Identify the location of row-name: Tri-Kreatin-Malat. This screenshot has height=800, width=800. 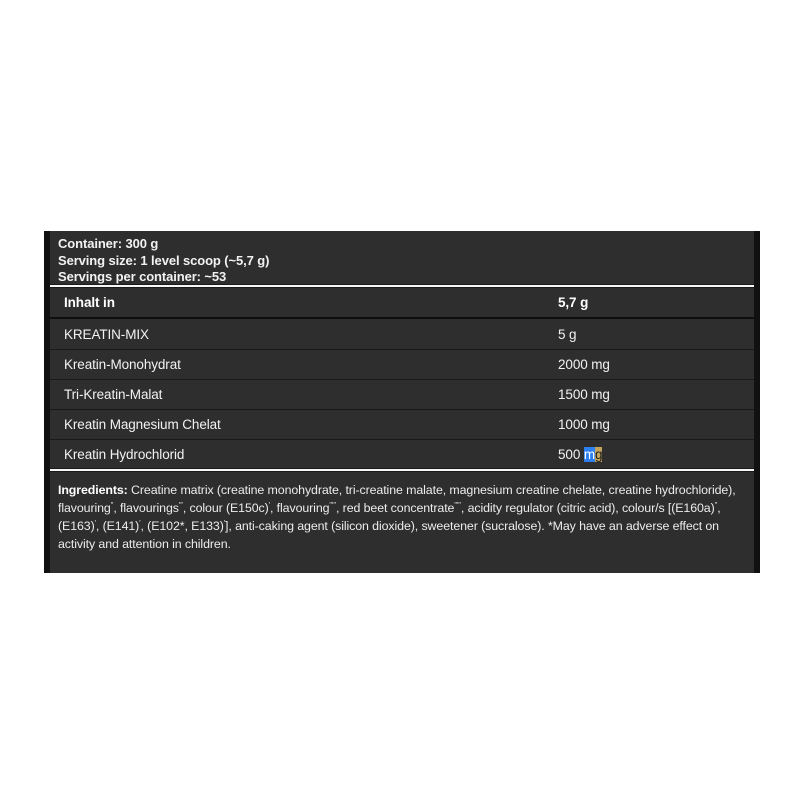
(113, 394).